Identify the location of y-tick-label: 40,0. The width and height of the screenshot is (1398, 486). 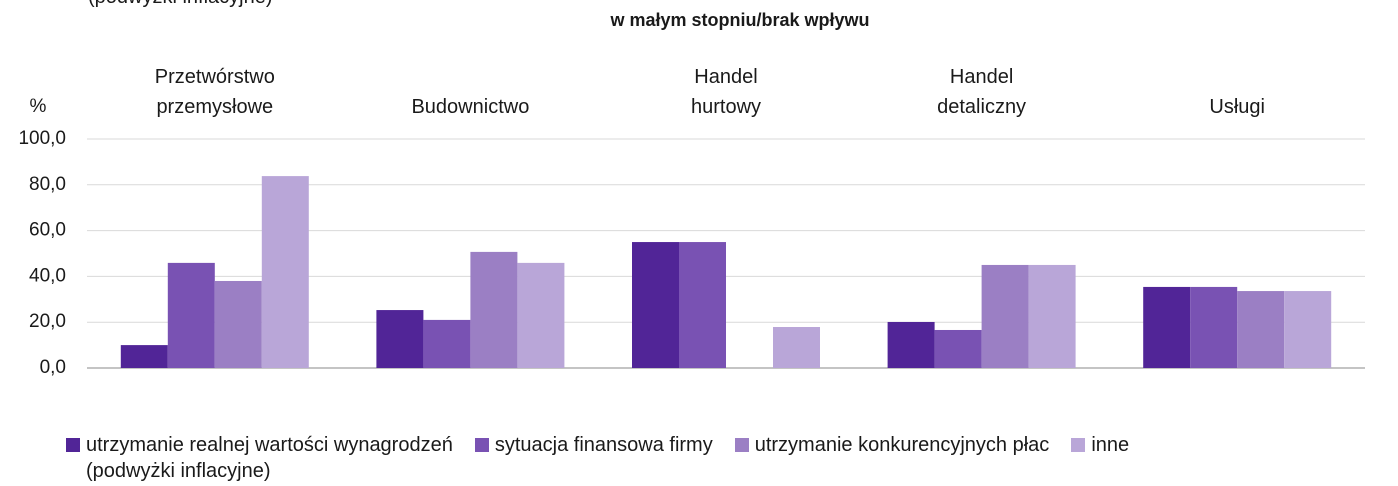
(47, 275).